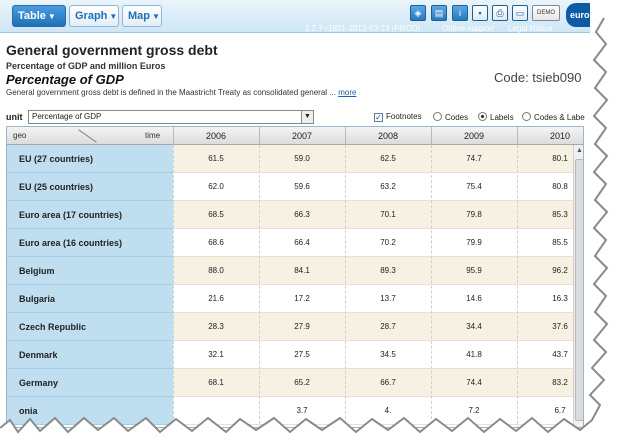 Image resolution: width=619 pixels, height=443 pixels. Describe the element at coordinates (90, 299) in the screenshot. I see `row-label: Bulgaria` at that location.